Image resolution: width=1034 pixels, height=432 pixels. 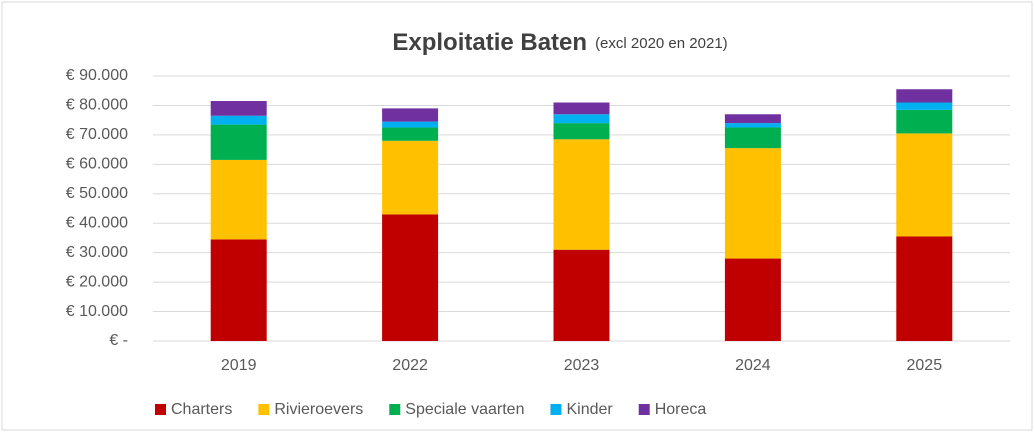 I want to click on legend-label: Speciale vaarten, so click(x=464, y=409).